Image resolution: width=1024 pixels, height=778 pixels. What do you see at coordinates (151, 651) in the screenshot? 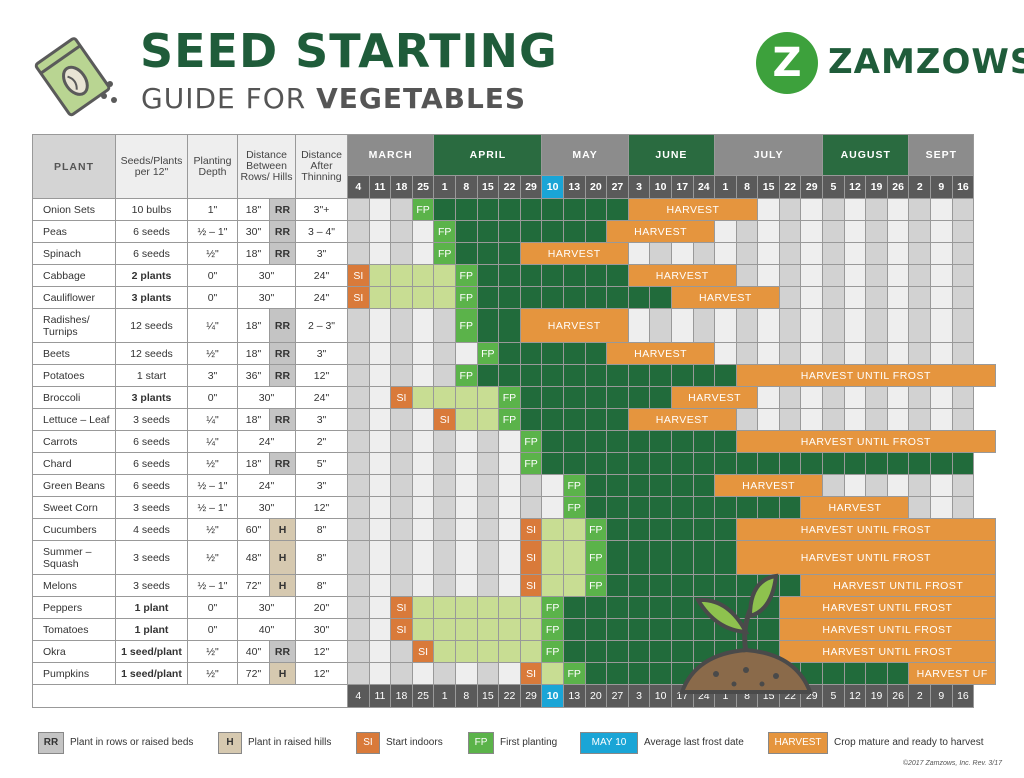
I see `seeds-per-foot: 1 seed/plant` at bounding box center [151, 651].